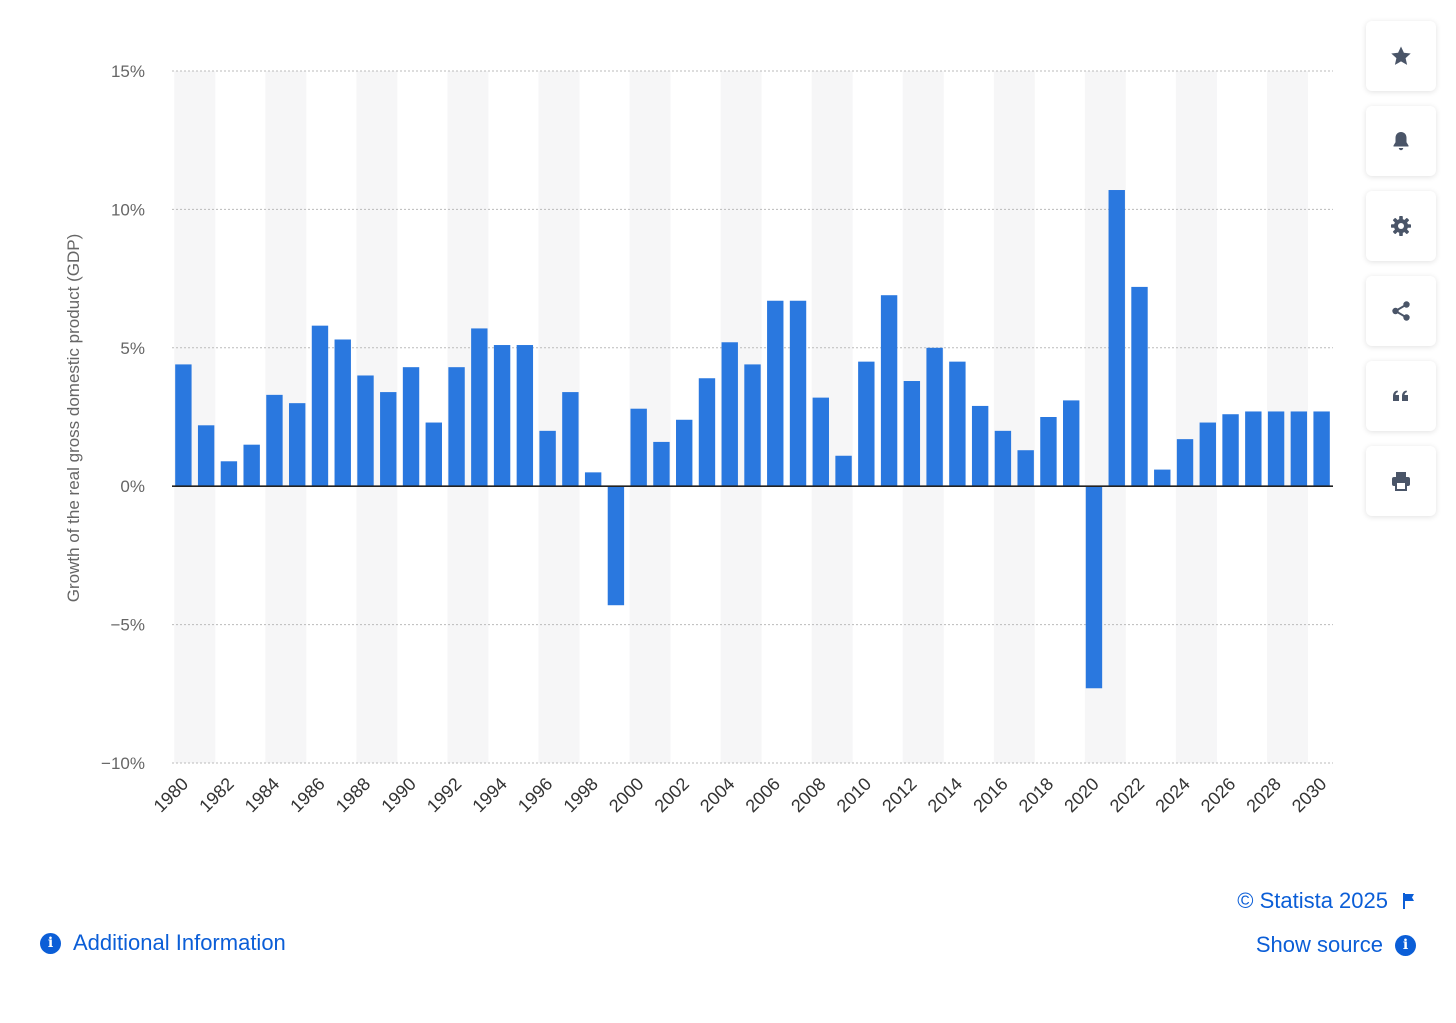 This screenshot has height=1023, width=1456. What do you see at coordinates (307, 795) in the screenshot?
I see `x-tick-label: 1986` at bounding box center [307, 795].